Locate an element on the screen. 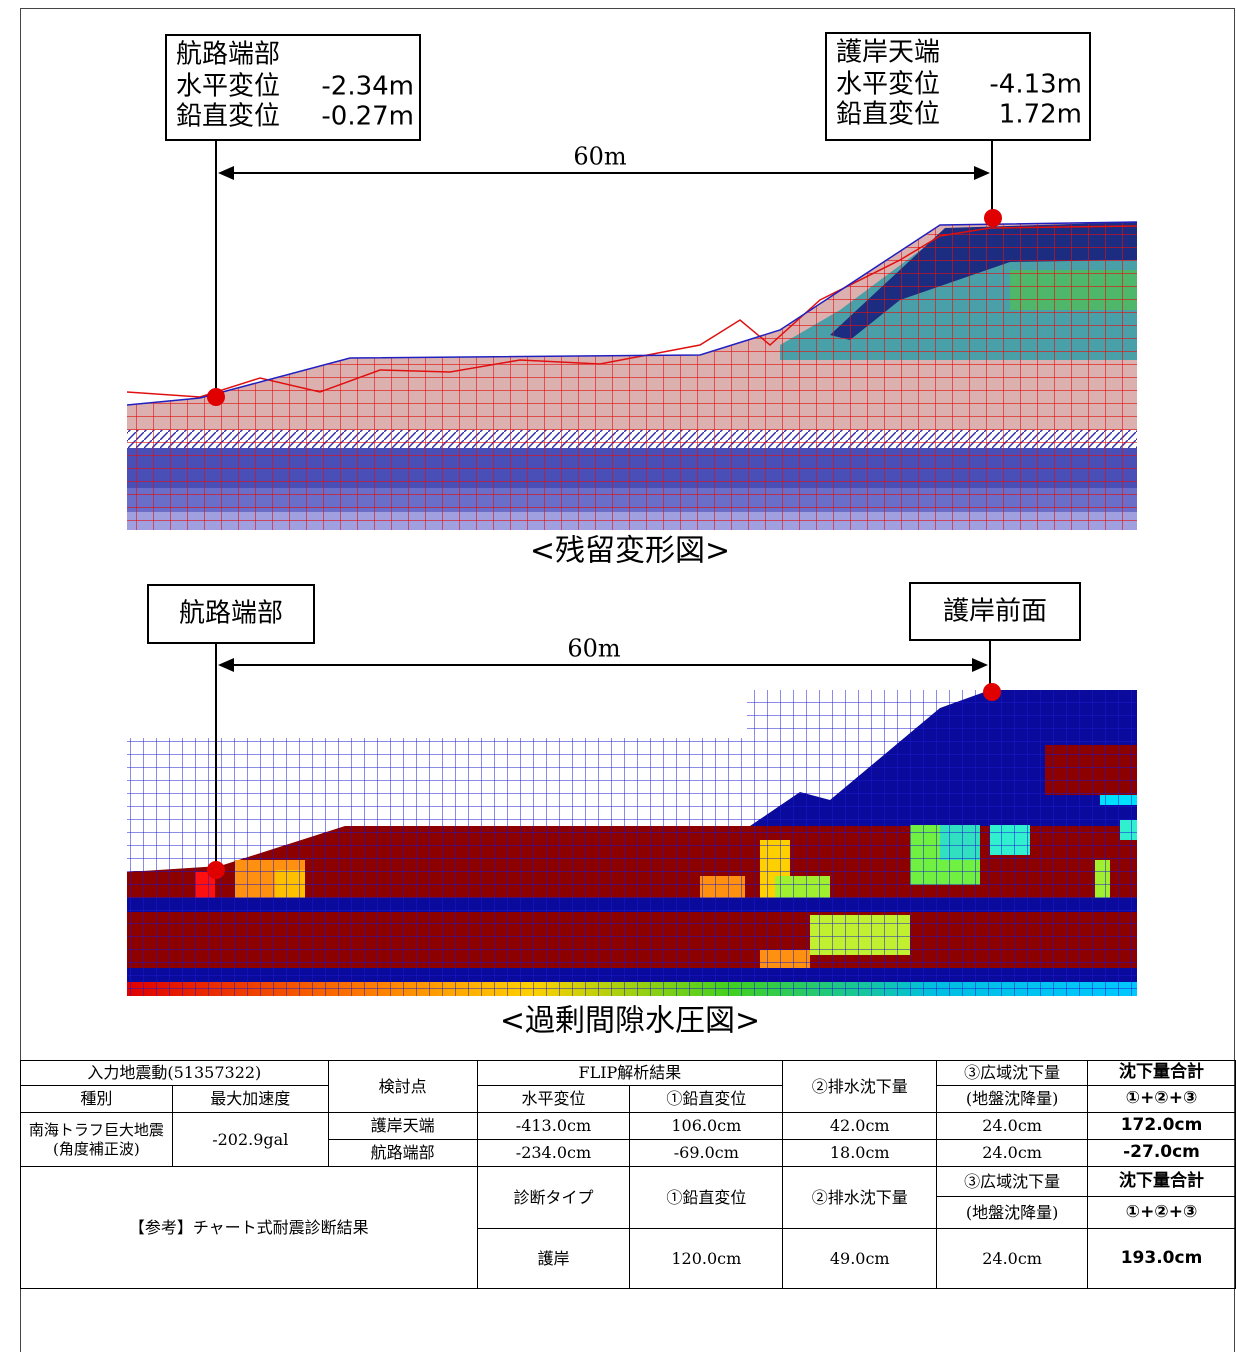 The width and height of the screenshot is (1236, 1352). cell: -69.0cm is located at coordinates (706, 1153).